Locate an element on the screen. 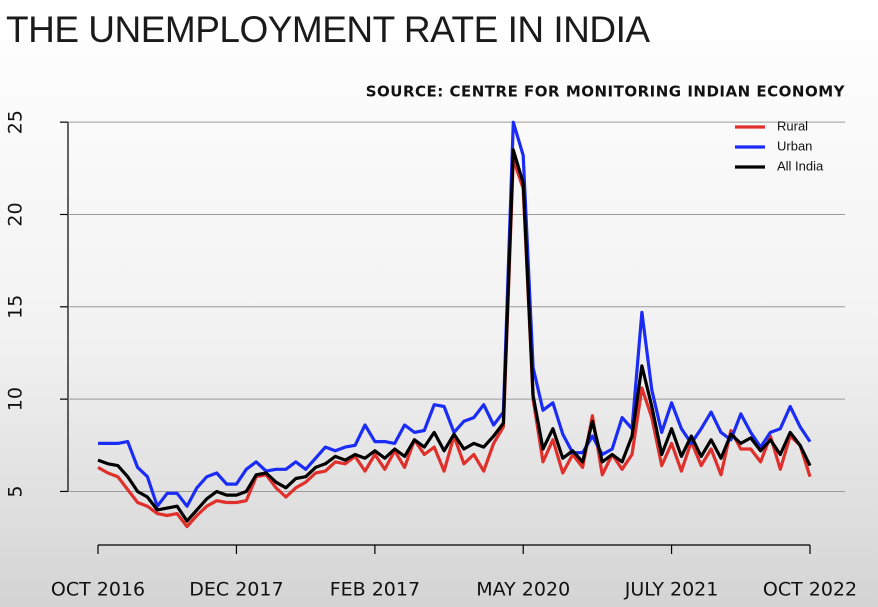 Image resolution: width=878 pixels, height=607 pixels. y-tick-label: 20 is located at coordinates (16, 214).